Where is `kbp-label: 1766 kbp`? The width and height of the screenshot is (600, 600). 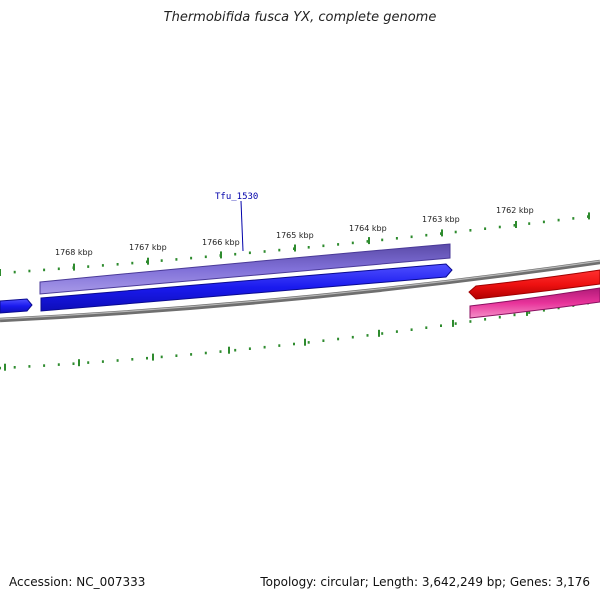 kbp-label: 1766 kbp is located at coordinates (221, 242).